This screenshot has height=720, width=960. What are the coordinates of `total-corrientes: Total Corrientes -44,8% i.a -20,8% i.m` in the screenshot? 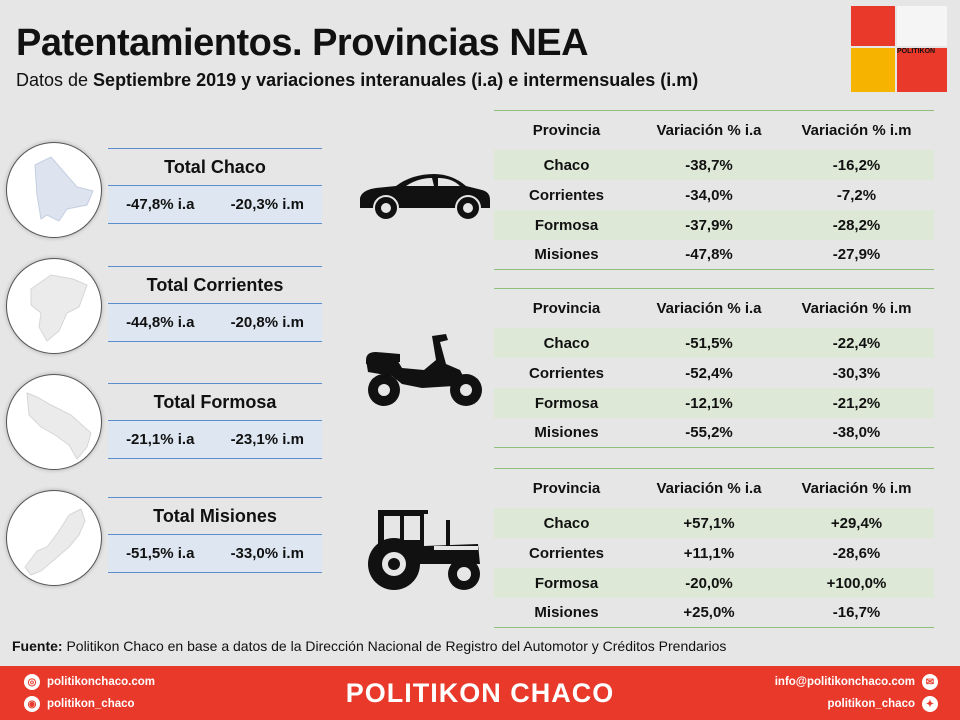 It's located at (215, 304).